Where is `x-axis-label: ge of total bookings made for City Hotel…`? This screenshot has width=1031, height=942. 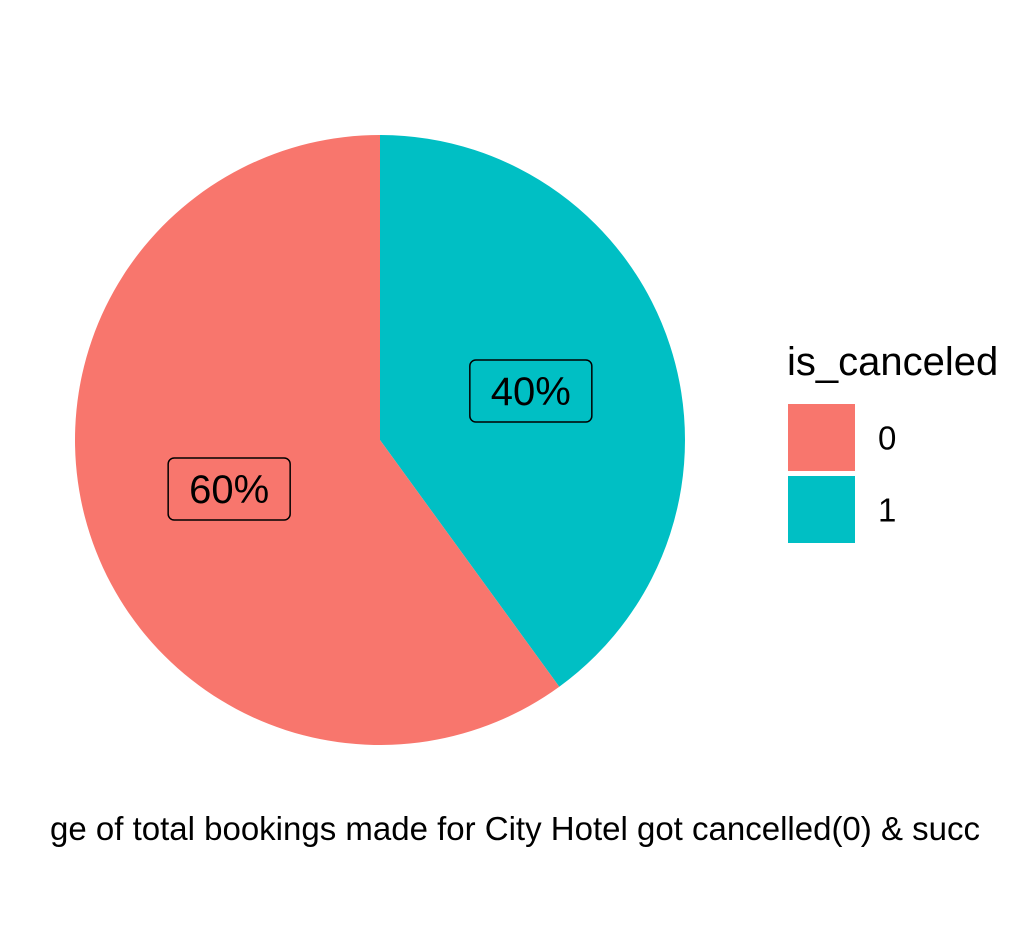
x-axis-label: ge of total bookings made for City Hotel… is located at coordinates (515, 828).